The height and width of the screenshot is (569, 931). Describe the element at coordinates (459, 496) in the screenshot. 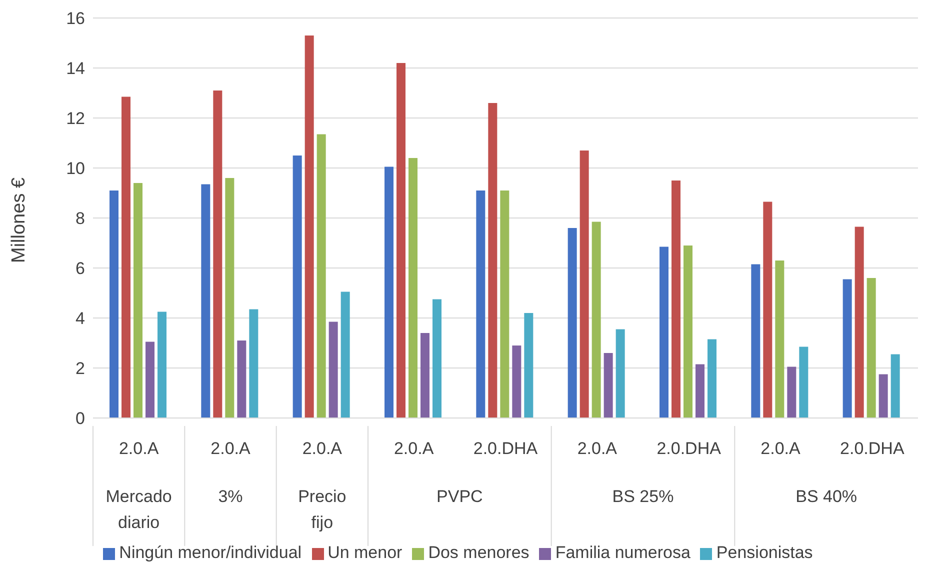

I see `text: PVPC` at that location.